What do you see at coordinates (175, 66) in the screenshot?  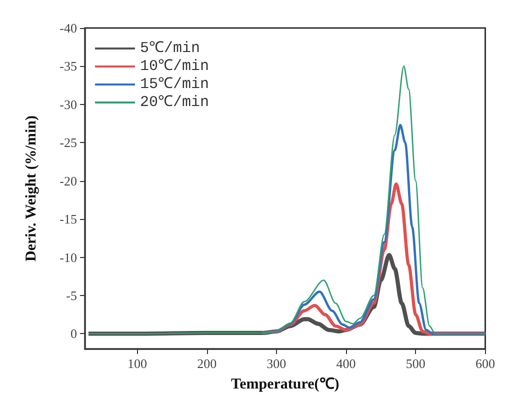 I see `legend-label: 10℃/min` at bounding box center [175, 66].